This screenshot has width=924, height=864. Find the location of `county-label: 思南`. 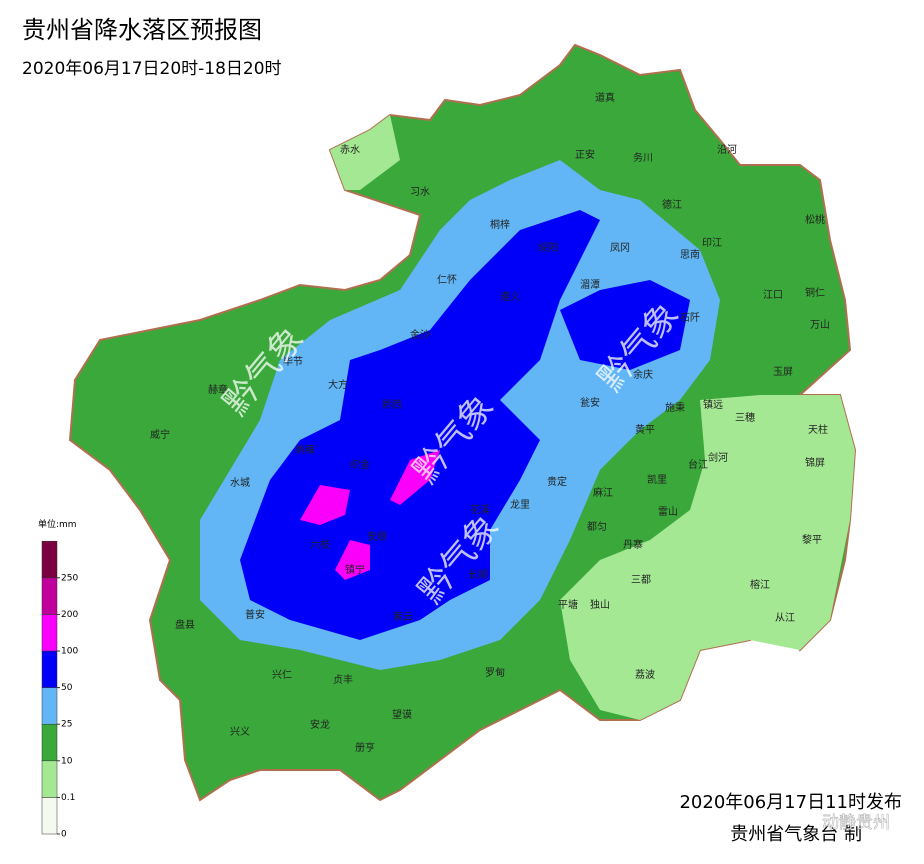

county-label: 思南 is located at coordinates (690, 254).